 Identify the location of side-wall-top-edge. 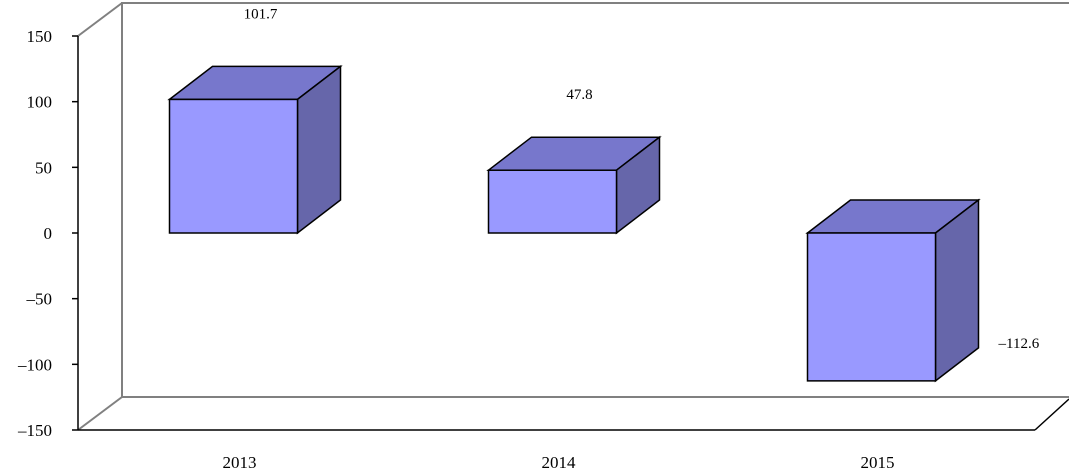
(100, 19).